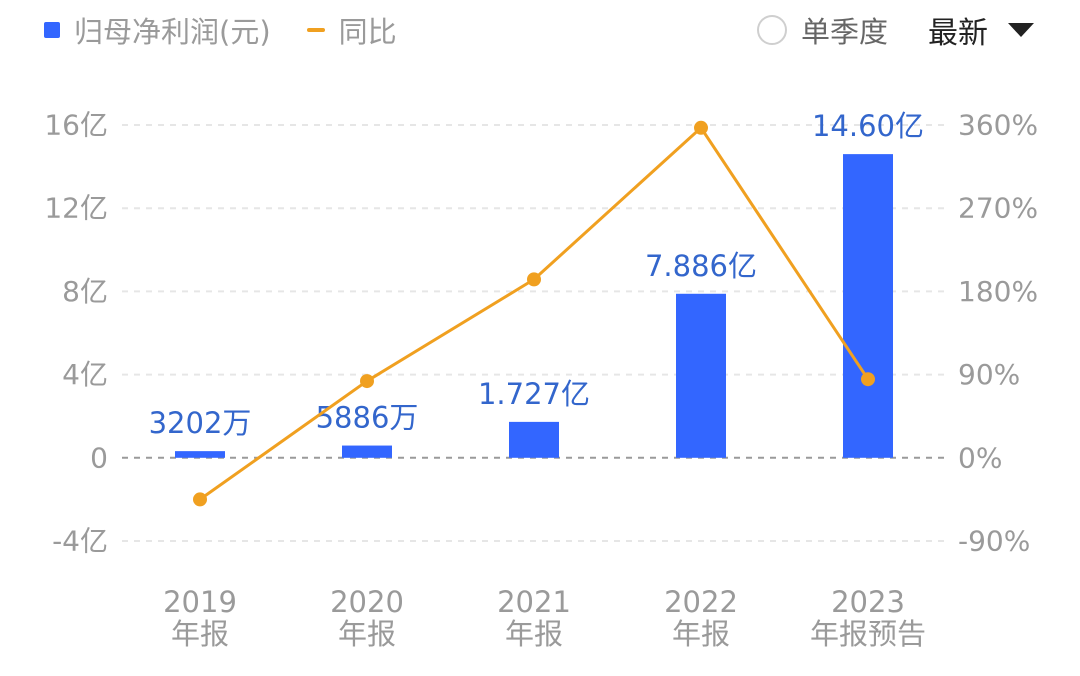  Describe the element at coordinates (771, 30) in the screenshot. I see `single-quarter-radio` at that location.